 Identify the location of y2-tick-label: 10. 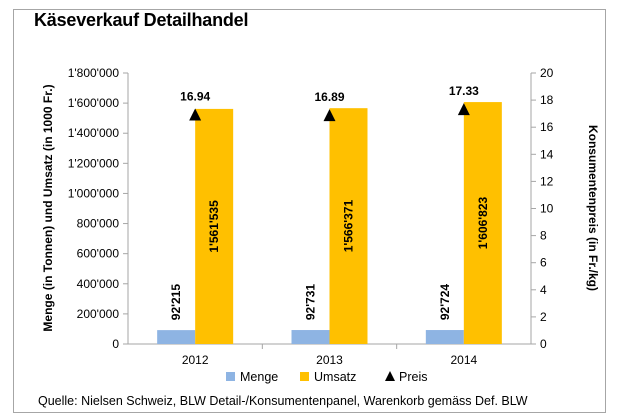
(547, 209).